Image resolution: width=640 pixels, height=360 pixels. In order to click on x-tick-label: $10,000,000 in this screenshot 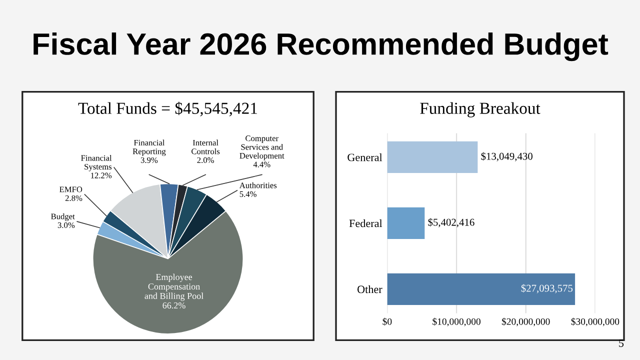, I will do `click(456, 322)`.